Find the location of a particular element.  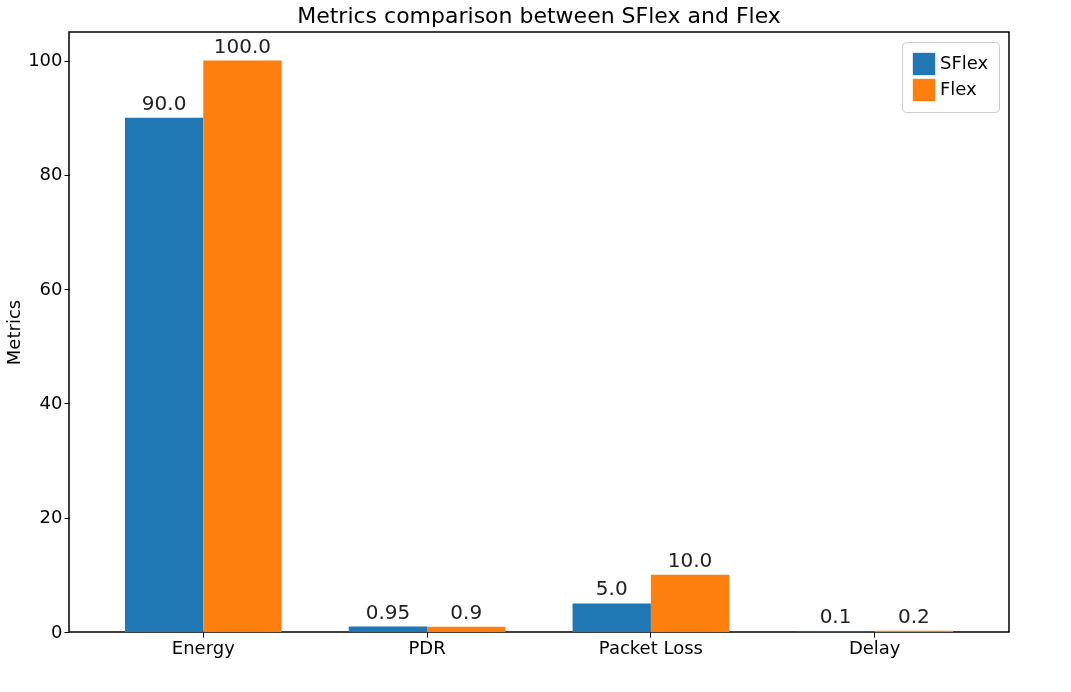

y-tick-label: 0 is located at coordinates (57, 631).